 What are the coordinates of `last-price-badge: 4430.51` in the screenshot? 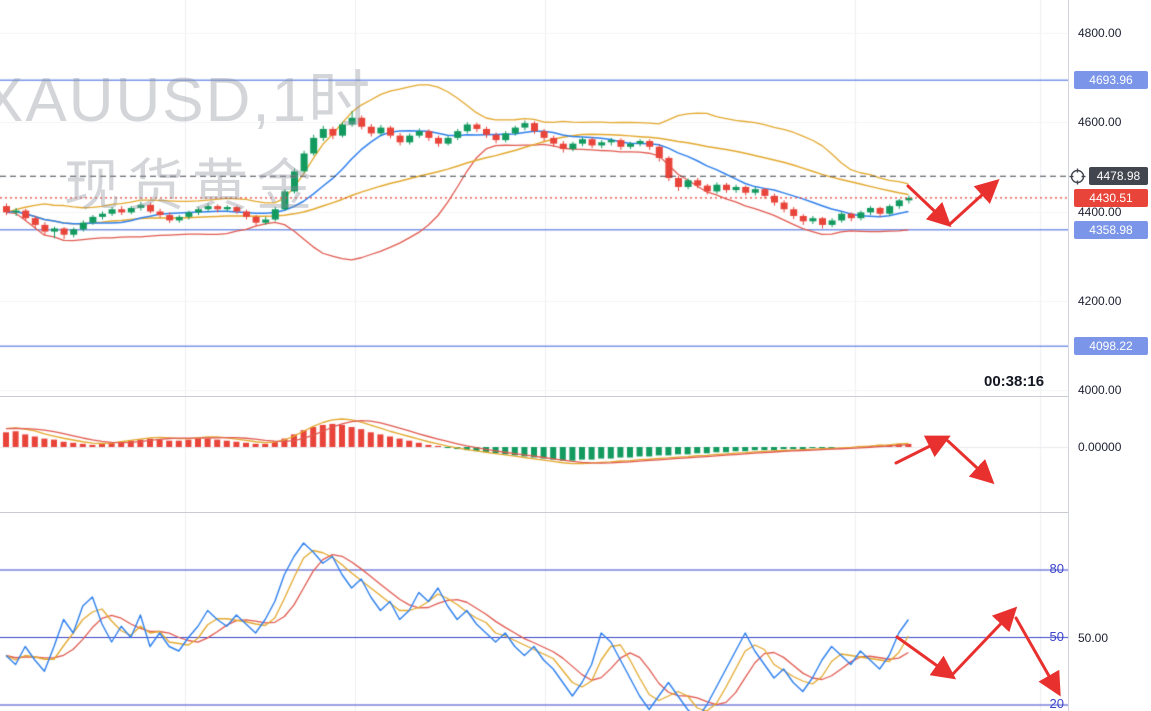 It's located at (1111, 197).